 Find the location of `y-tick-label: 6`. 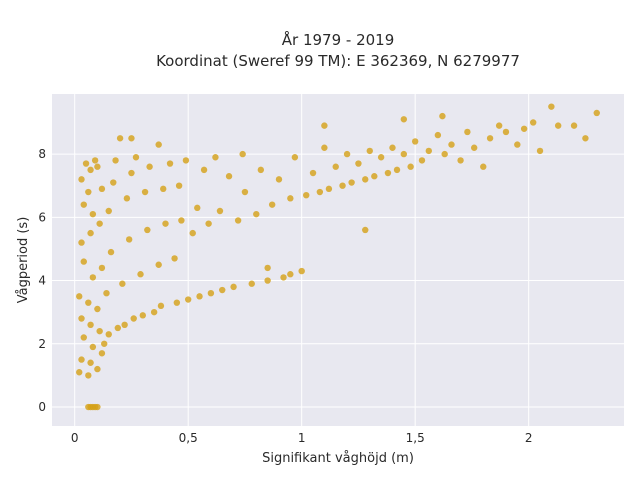

y-tick-label: 6 is located at coordinates (42, 217).